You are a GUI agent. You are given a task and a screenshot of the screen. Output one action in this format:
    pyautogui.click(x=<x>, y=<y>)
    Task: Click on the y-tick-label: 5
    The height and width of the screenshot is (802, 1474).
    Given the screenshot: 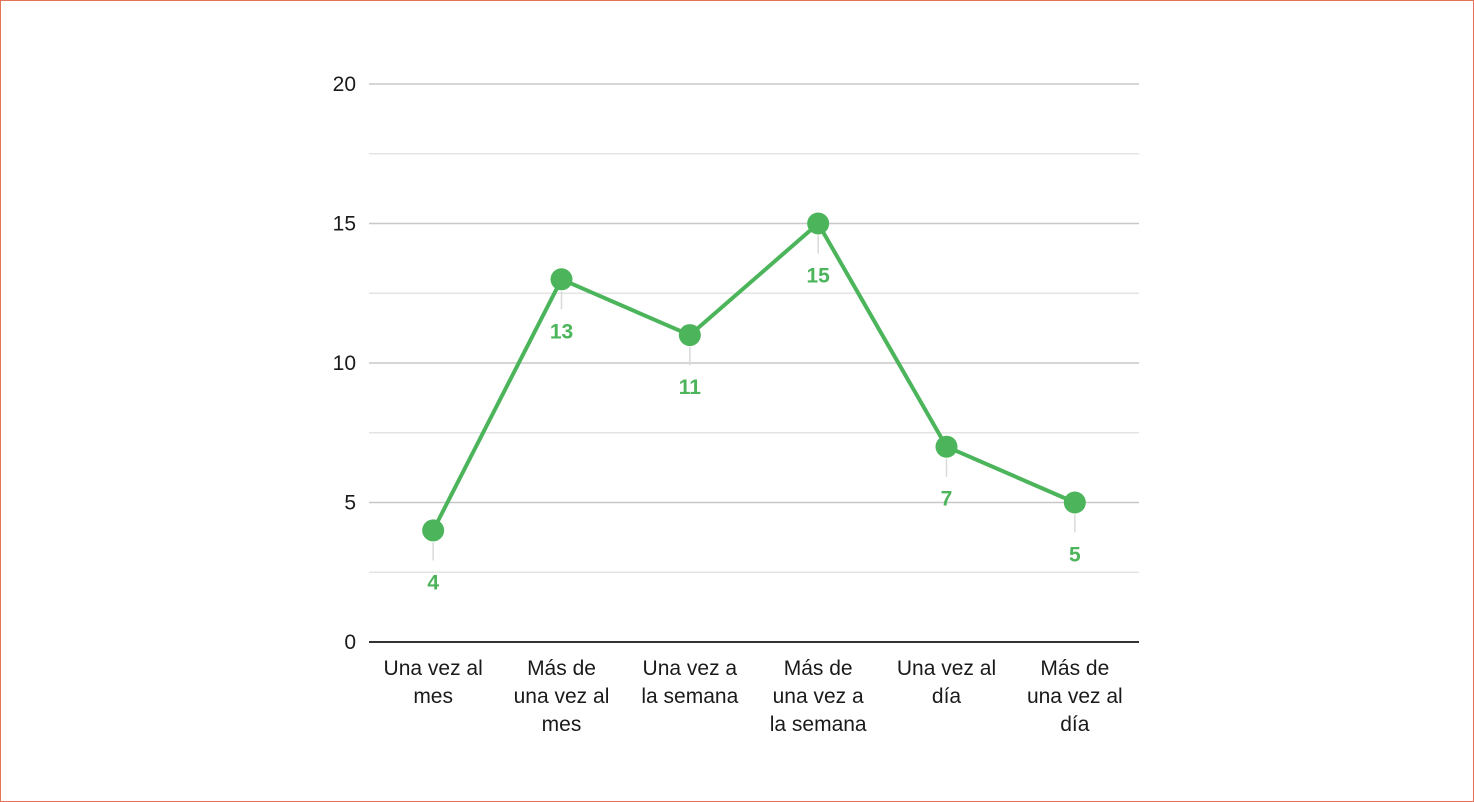 What is the action you would take?
    pyautogui.click(x=350, y=503)
    